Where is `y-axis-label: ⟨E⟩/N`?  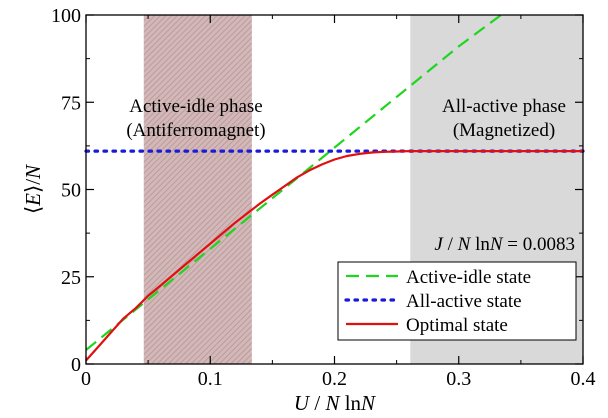
y-axis-label: ⟨E⟩/N is located at coordinates (33, 189).